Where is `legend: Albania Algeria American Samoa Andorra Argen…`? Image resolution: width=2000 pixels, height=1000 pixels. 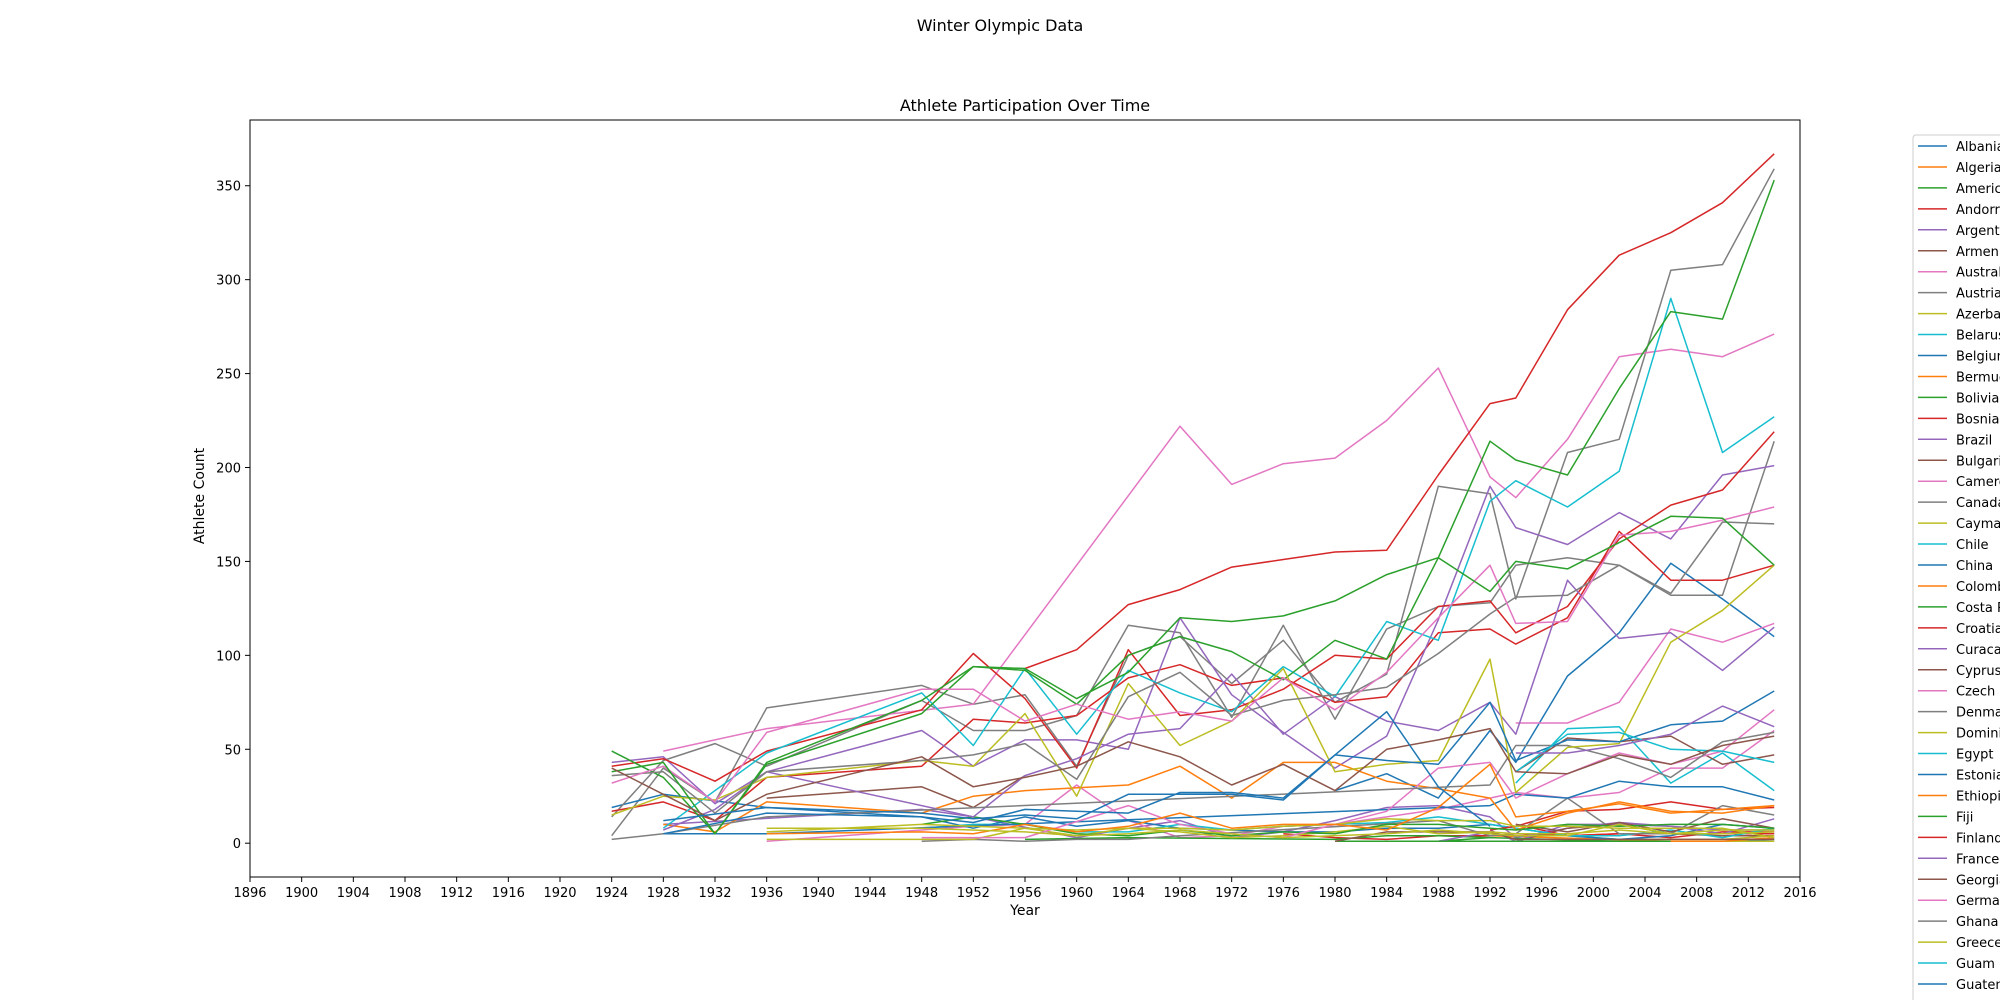 legend: Albania Algeria American Samoa Andorra Argen… is located at coordinates (1956, 567).